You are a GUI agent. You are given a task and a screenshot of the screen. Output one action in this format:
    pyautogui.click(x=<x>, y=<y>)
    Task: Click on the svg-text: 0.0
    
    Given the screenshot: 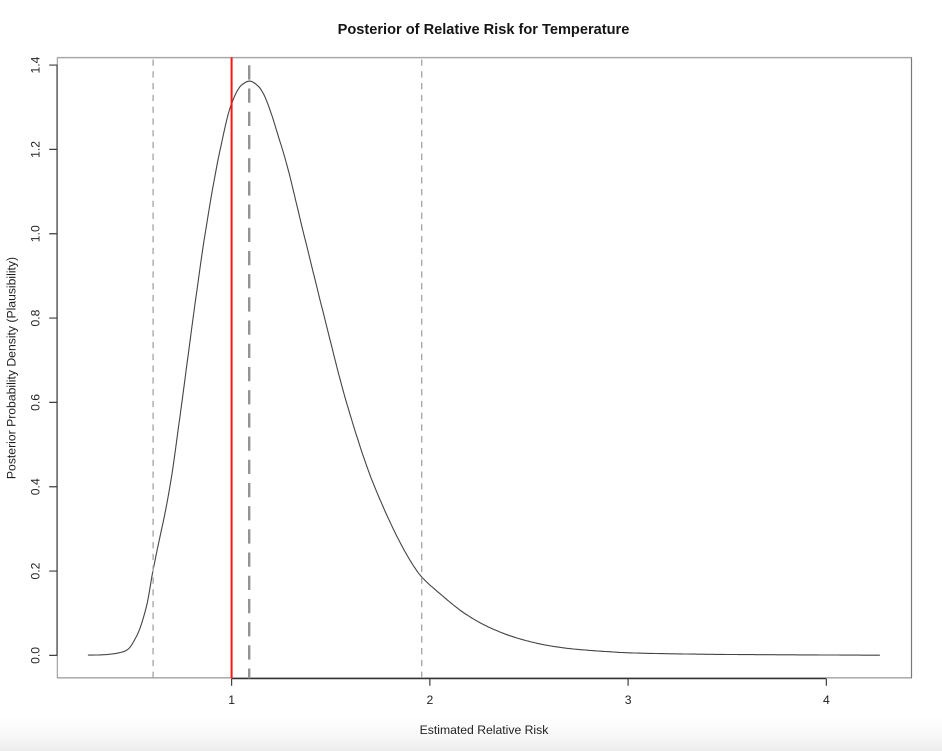 What is the action you would take?
    pyautogui.click(x=36, y=655)
    